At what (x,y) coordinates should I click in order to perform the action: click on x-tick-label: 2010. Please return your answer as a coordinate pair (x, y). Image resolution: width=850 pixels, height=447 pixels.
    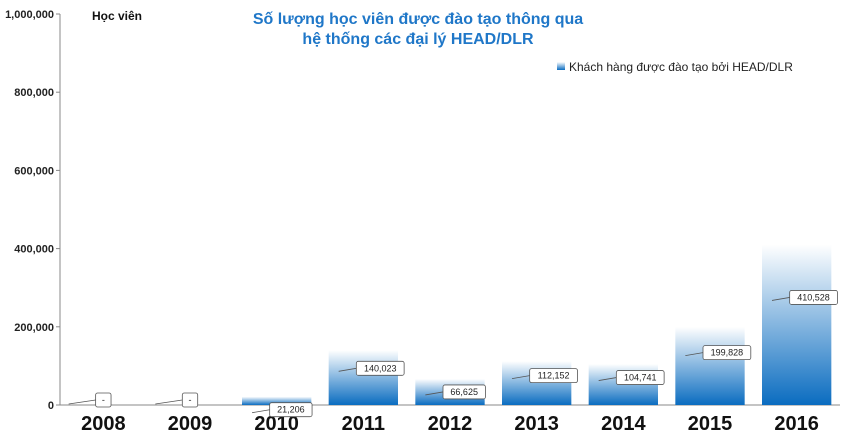
    Looking at the image, I should click on (276, 424).